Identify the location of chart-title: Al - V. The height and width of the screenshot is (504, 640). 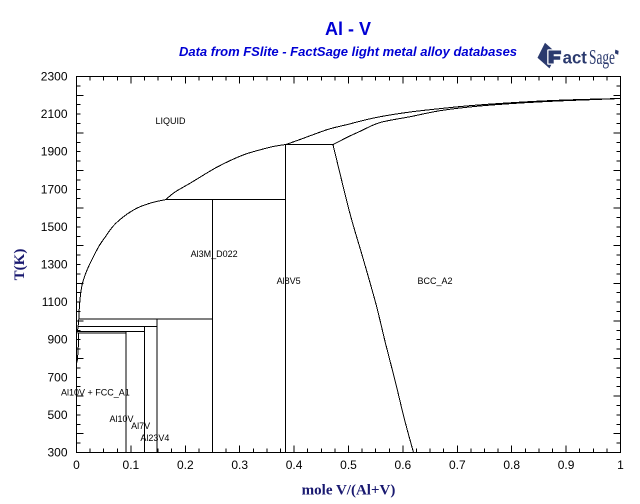
(348, 29).